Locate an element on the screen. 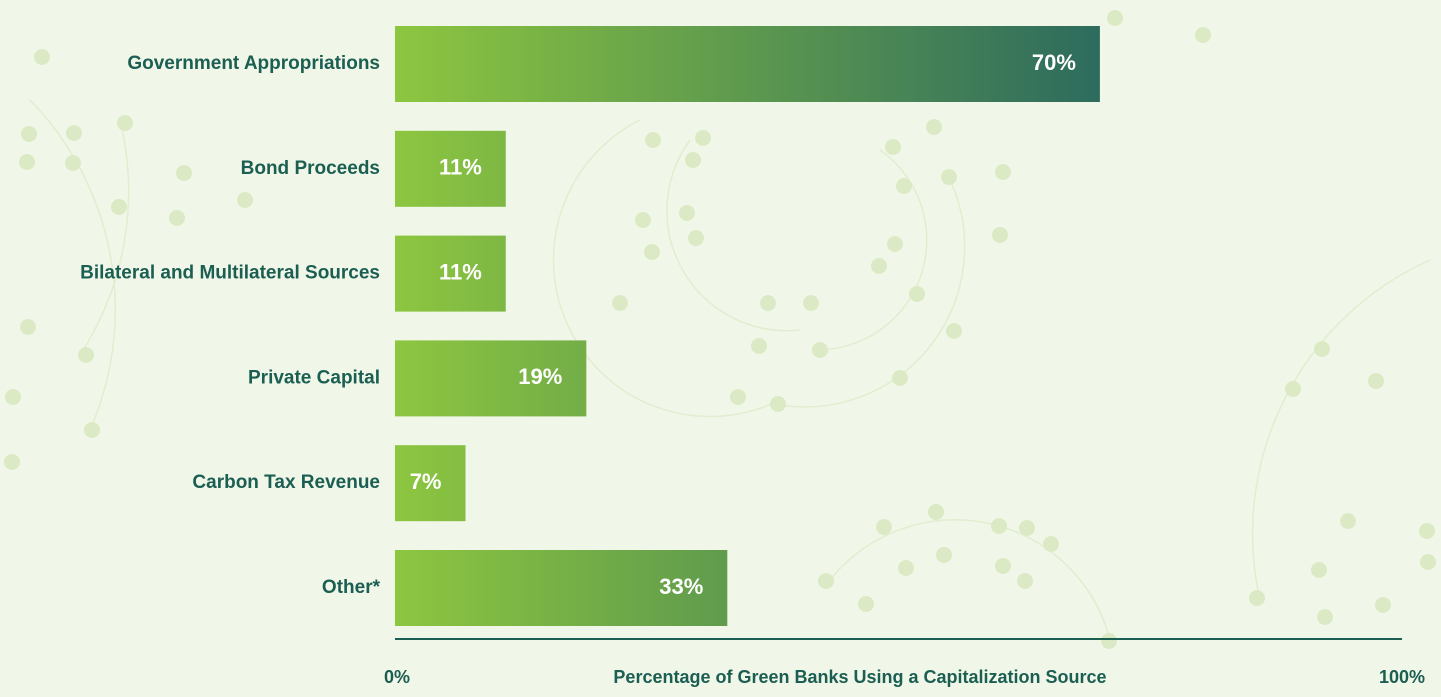  value-label: 19% is located at coordinates (540, 376).